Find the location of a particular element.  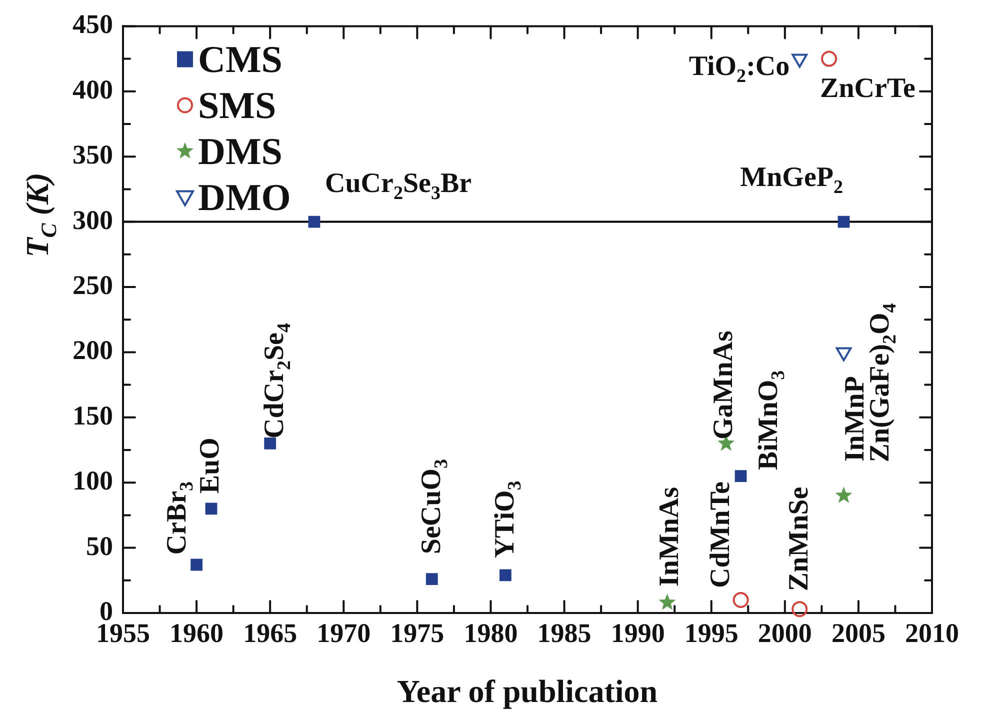

annotation: CdCr2Se4 is located at coordinates (277, 380).